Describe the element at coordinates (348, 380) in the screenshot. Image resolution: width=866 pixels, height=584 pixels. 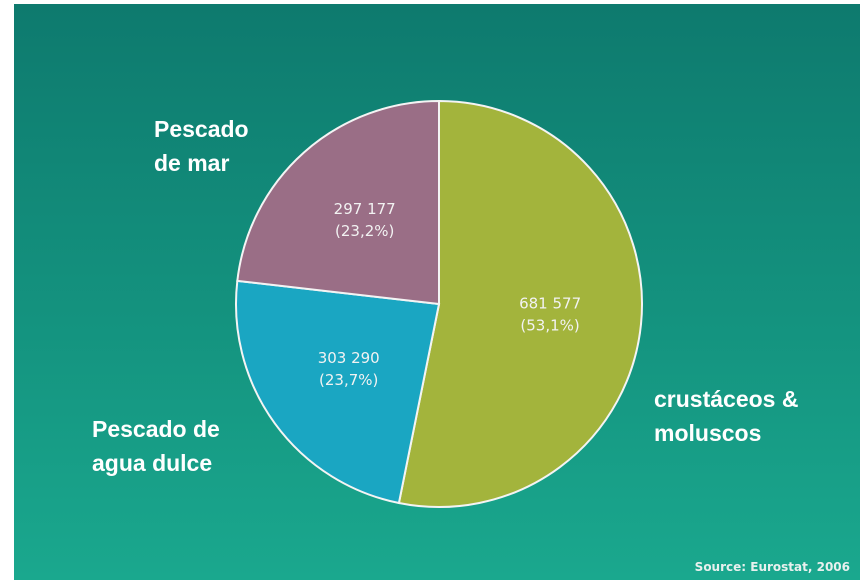
I see `percentage-label: (23,7%)` at that location.